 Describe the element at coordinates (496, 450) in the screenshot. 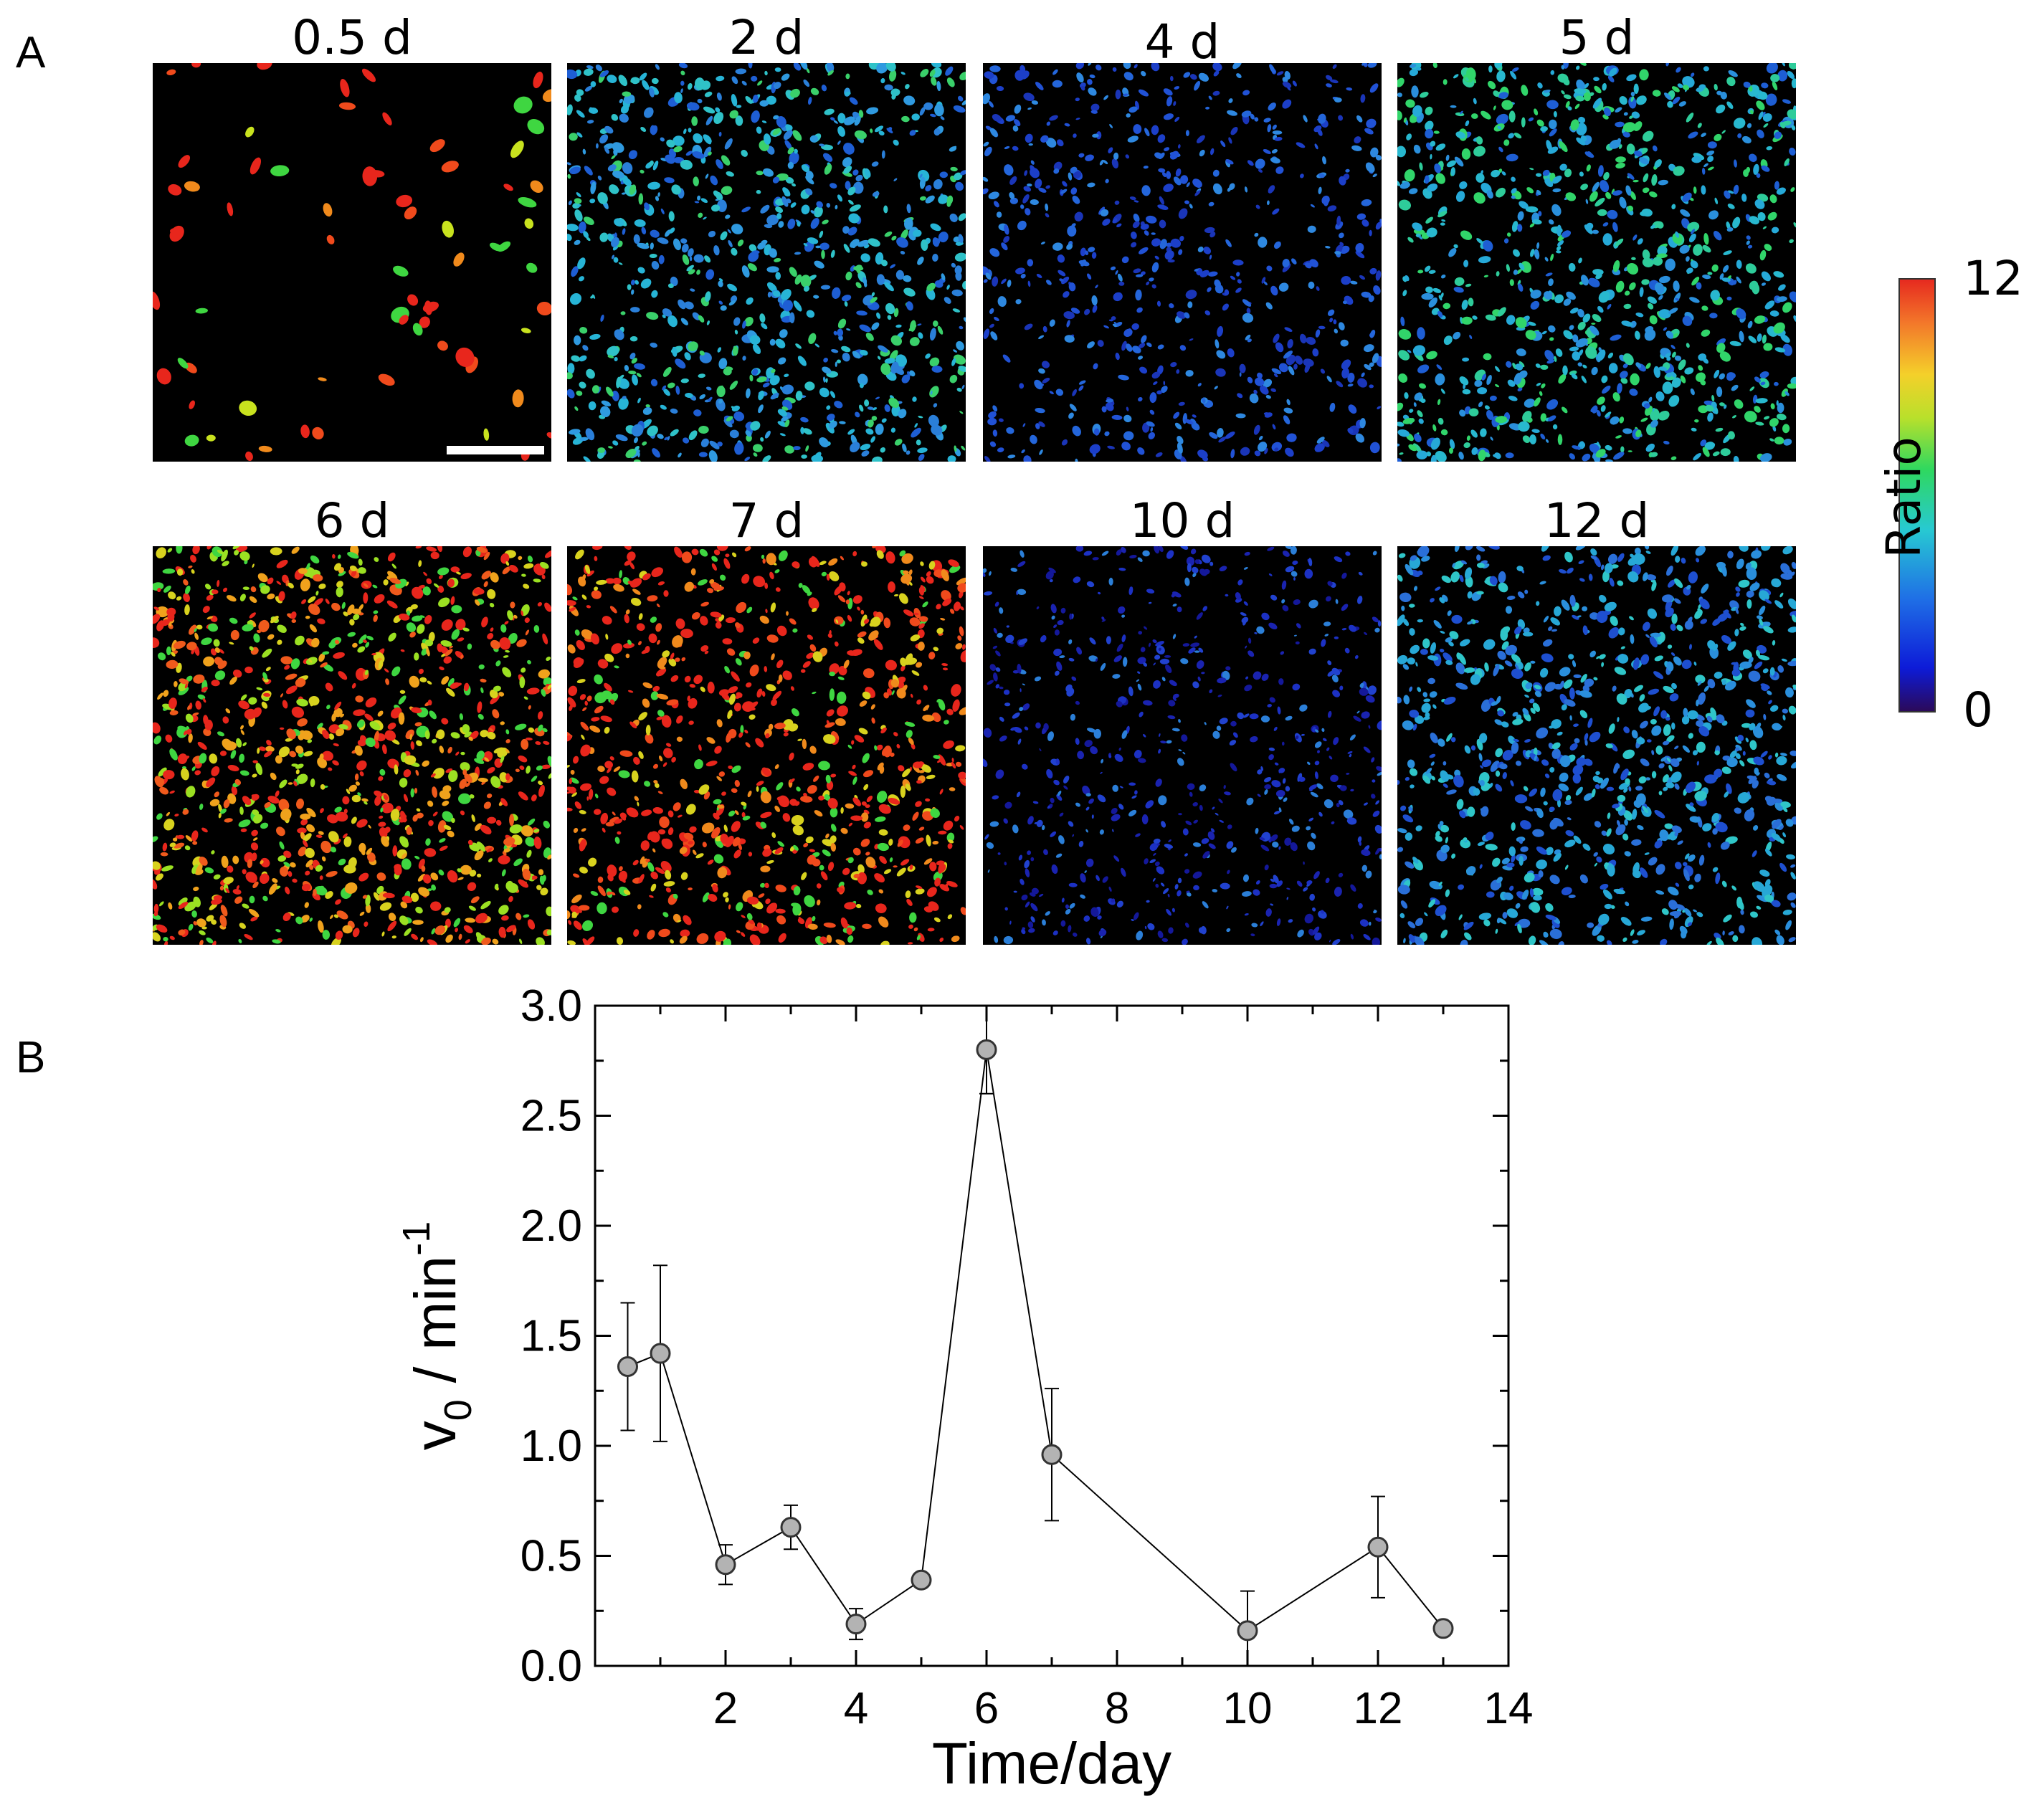

I see `scale-bar` at that location.